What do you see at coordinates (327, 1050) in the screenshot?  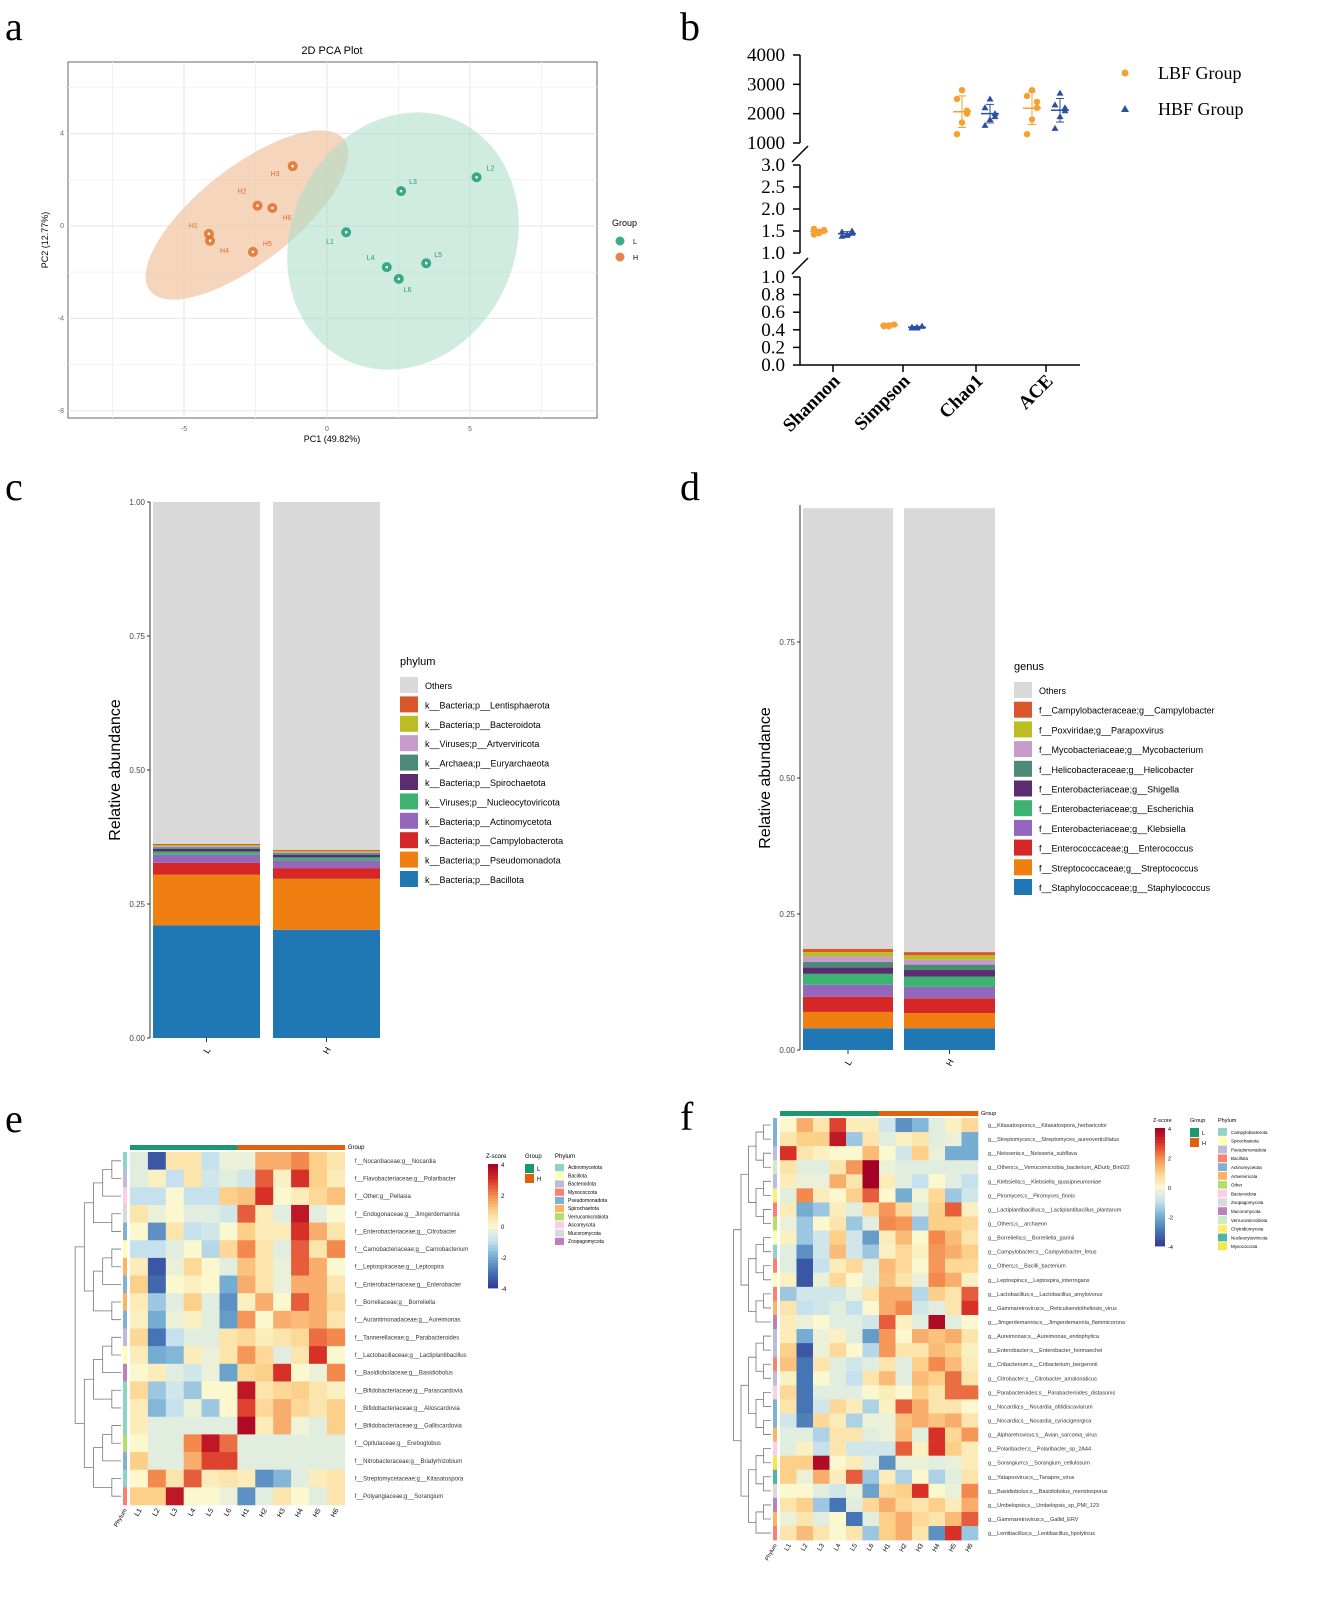 I see `x-tick-label: H` at bounding box center [327, 1050].